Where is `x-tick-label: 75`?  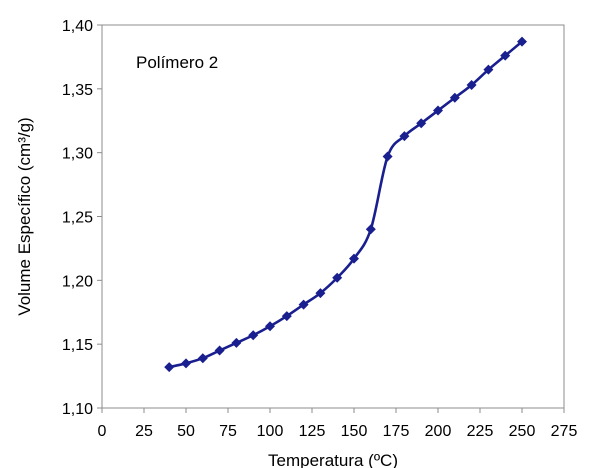 x-tick-label: 75 is located at coordinates (228, 431).